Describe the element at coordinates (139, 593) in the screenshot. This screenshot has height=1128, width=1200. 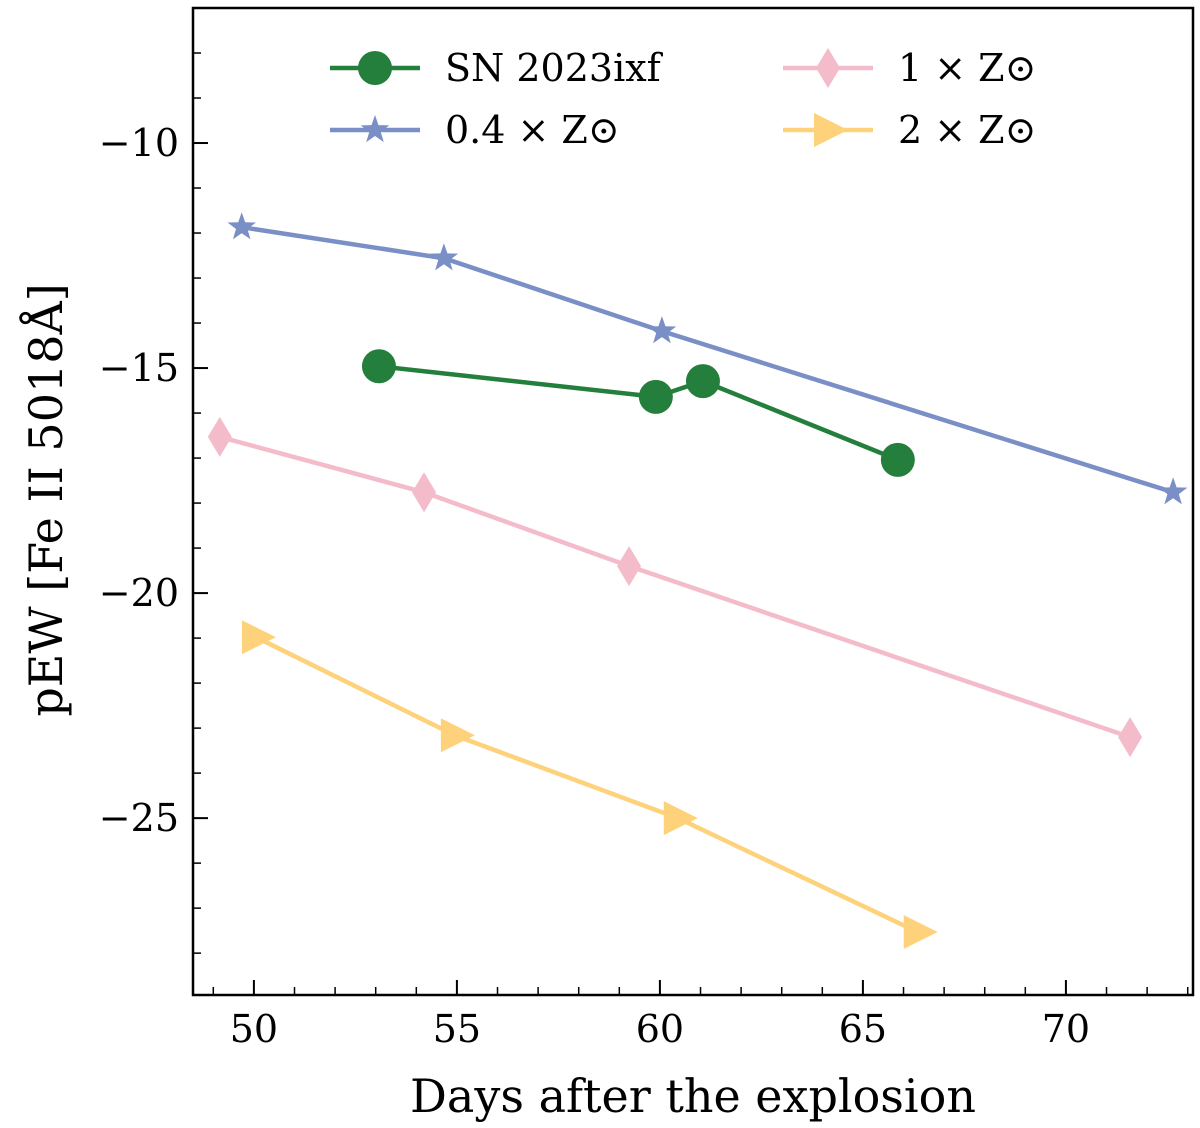
I see `y-tick-label: −20` at that location.